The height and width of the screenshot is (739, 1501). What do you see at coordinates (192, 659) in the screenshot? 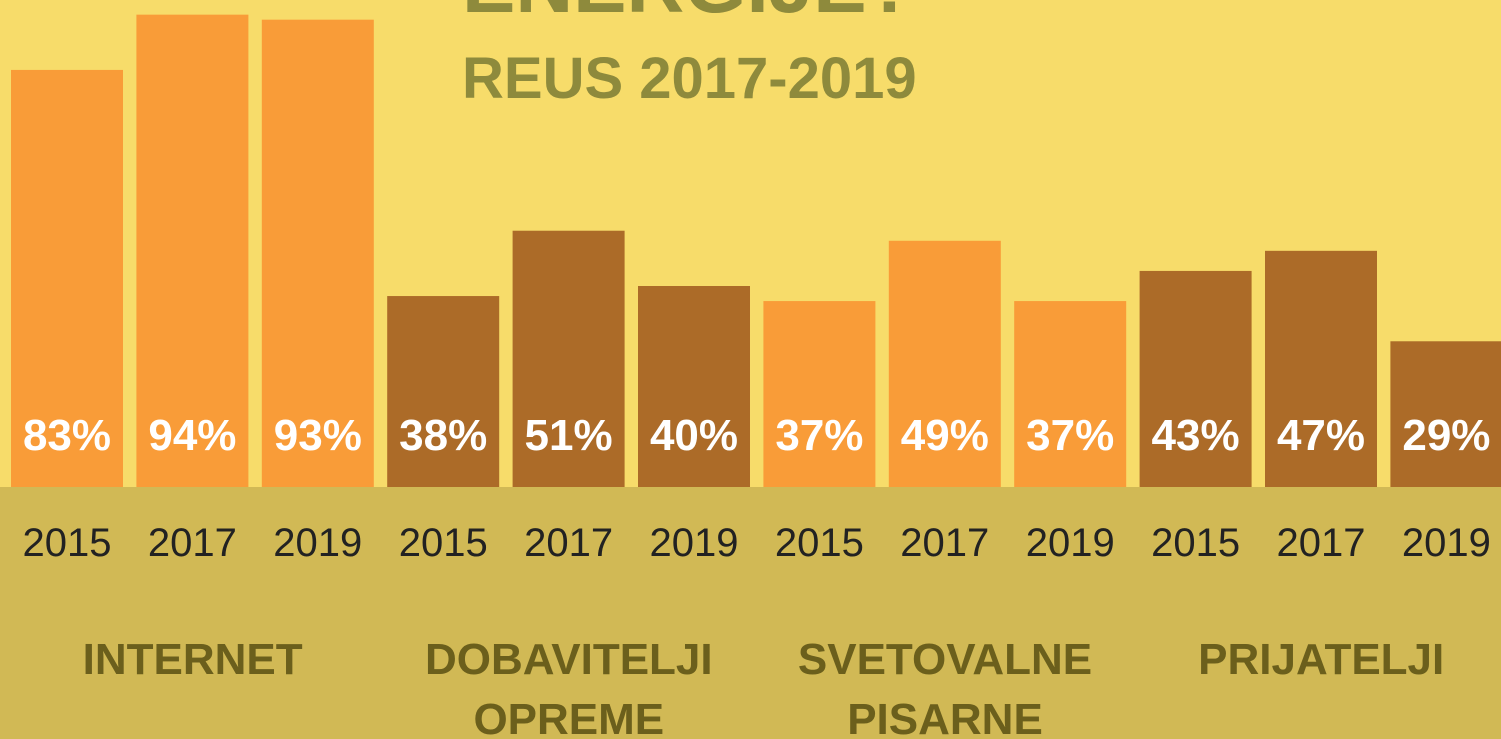
I see `group-label: INTERNET` at bounding box center [192, 659].